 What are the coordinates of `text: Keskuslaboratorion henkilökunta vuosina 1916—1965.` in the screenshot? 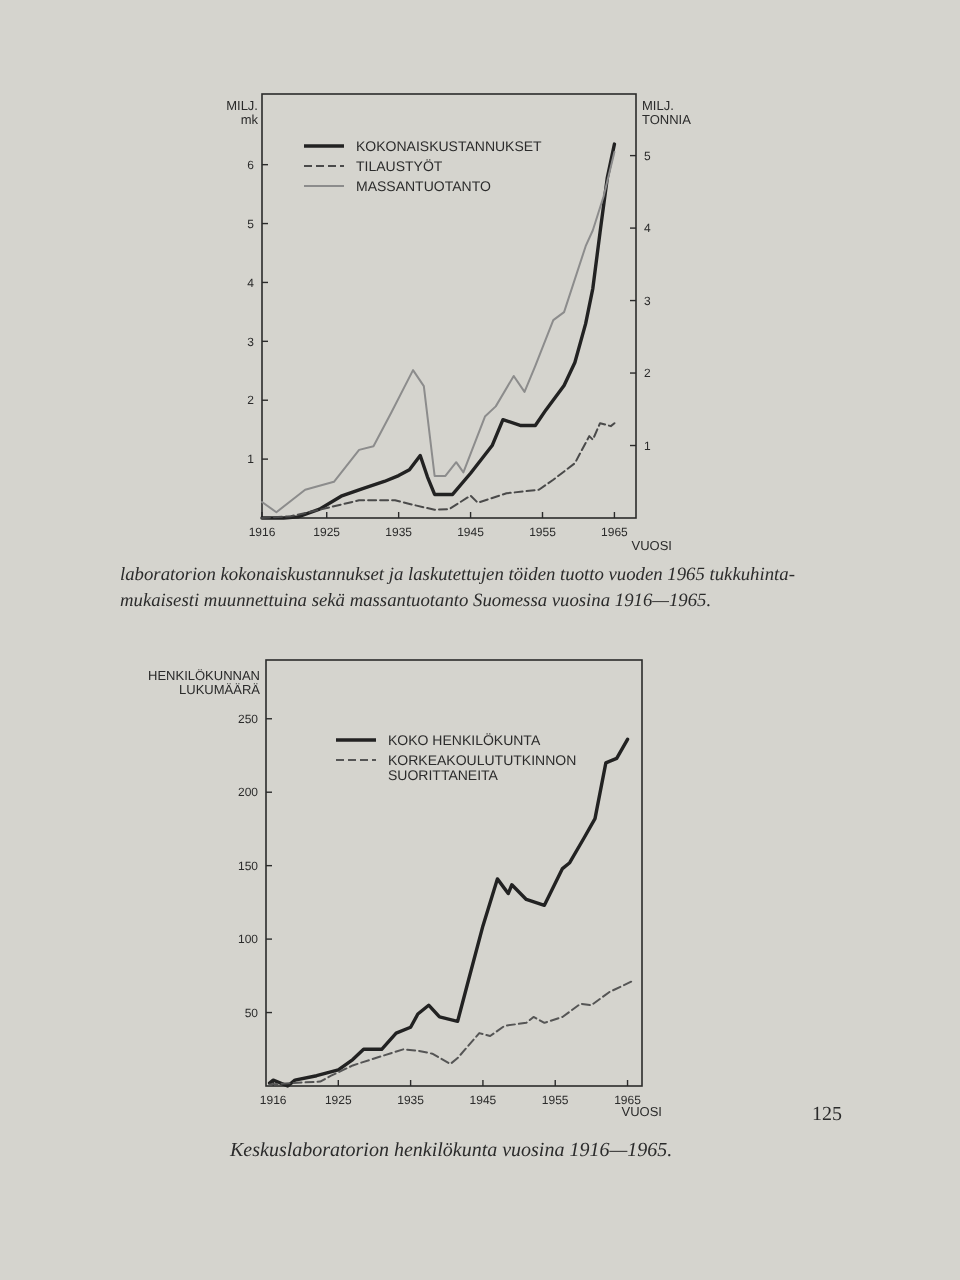 It's located at (450, 1151).